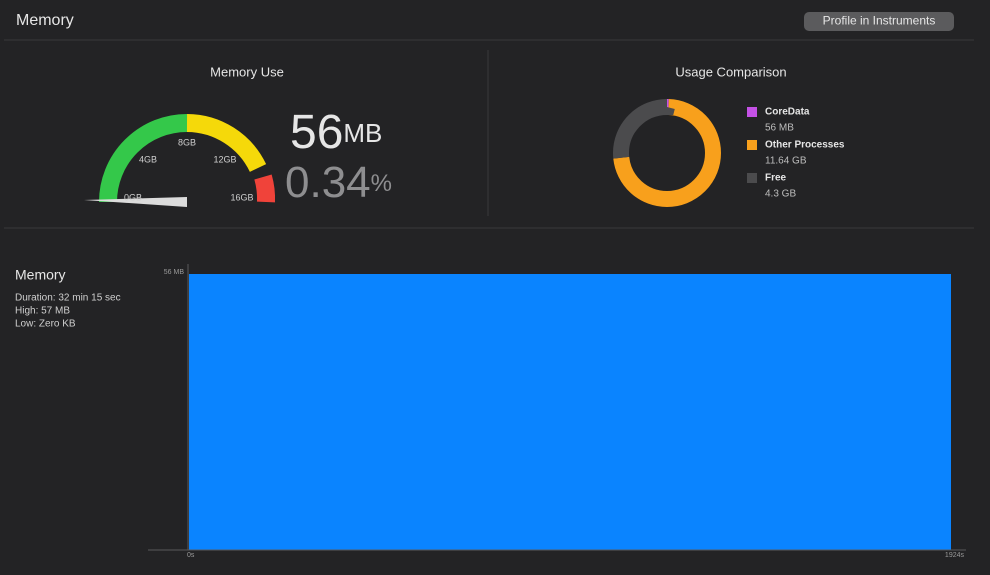 Image resolution: width=990 pixels, height=575 pixels. Describe the element at coordinates (45, 324) in the screenshot. I see `timeline-stat: Low: Zero KB` at that location.